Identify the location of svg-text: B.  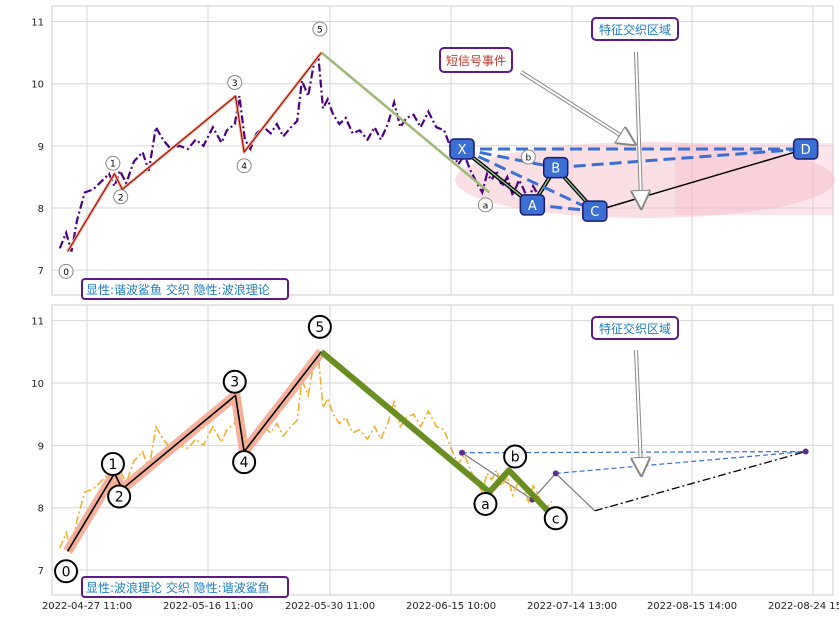
(555, 169).